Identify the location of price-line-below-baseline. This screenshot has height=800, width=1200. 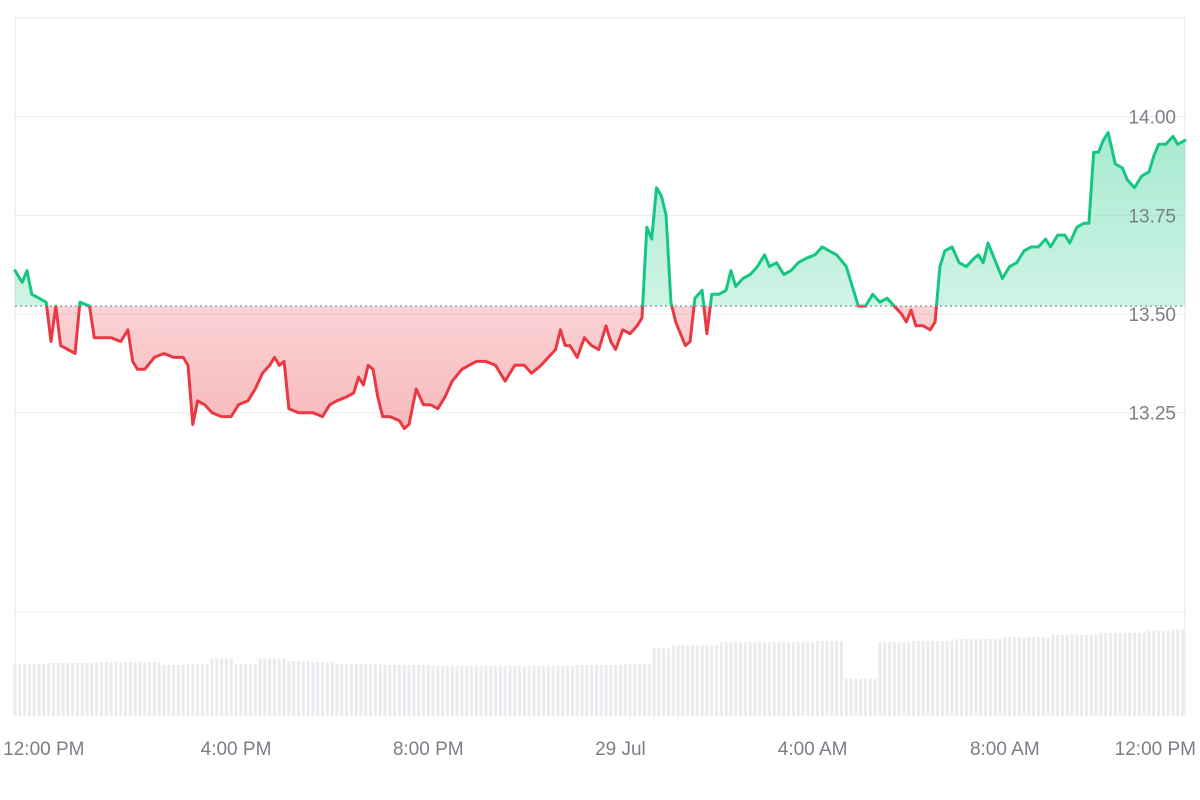
(491, 368).